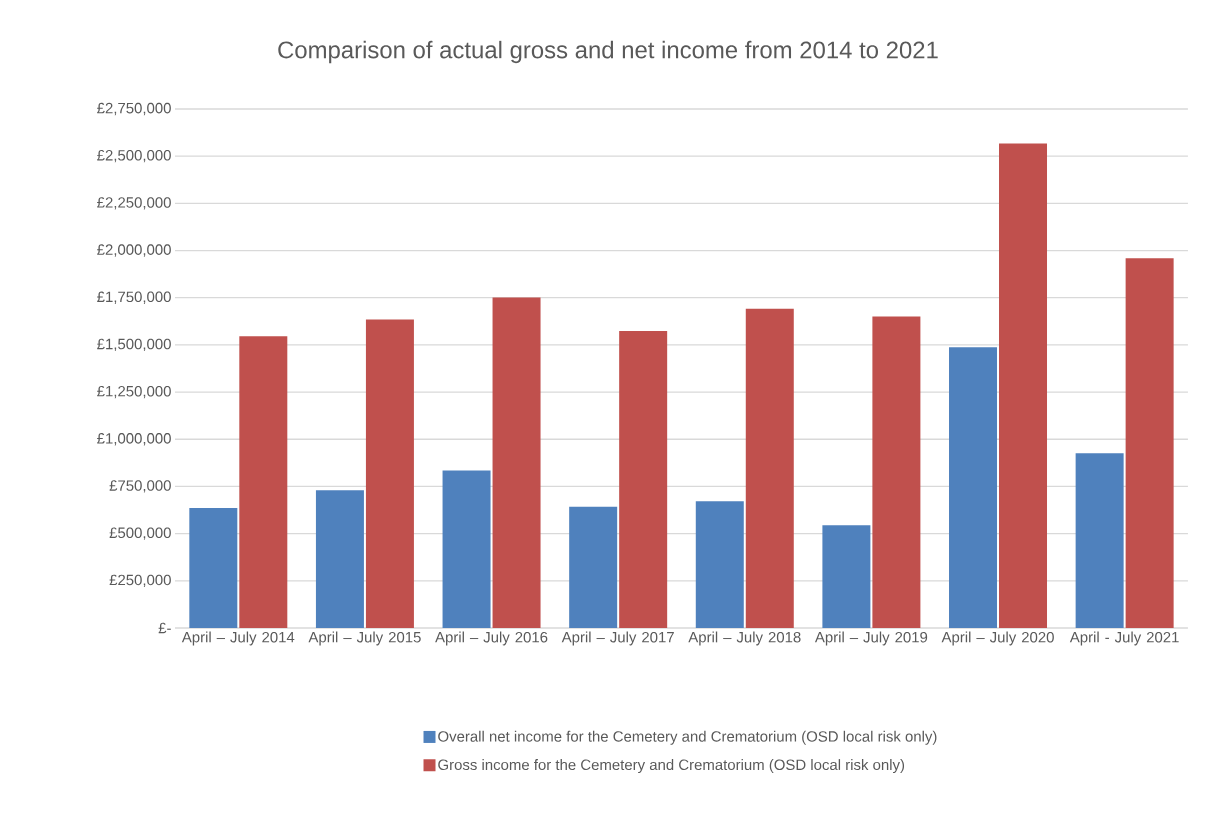  What do you see at coordinates (134, 156) in the screenshot?
I see `y-tick-label: £2,500,000` at bounding box center [134, 156].